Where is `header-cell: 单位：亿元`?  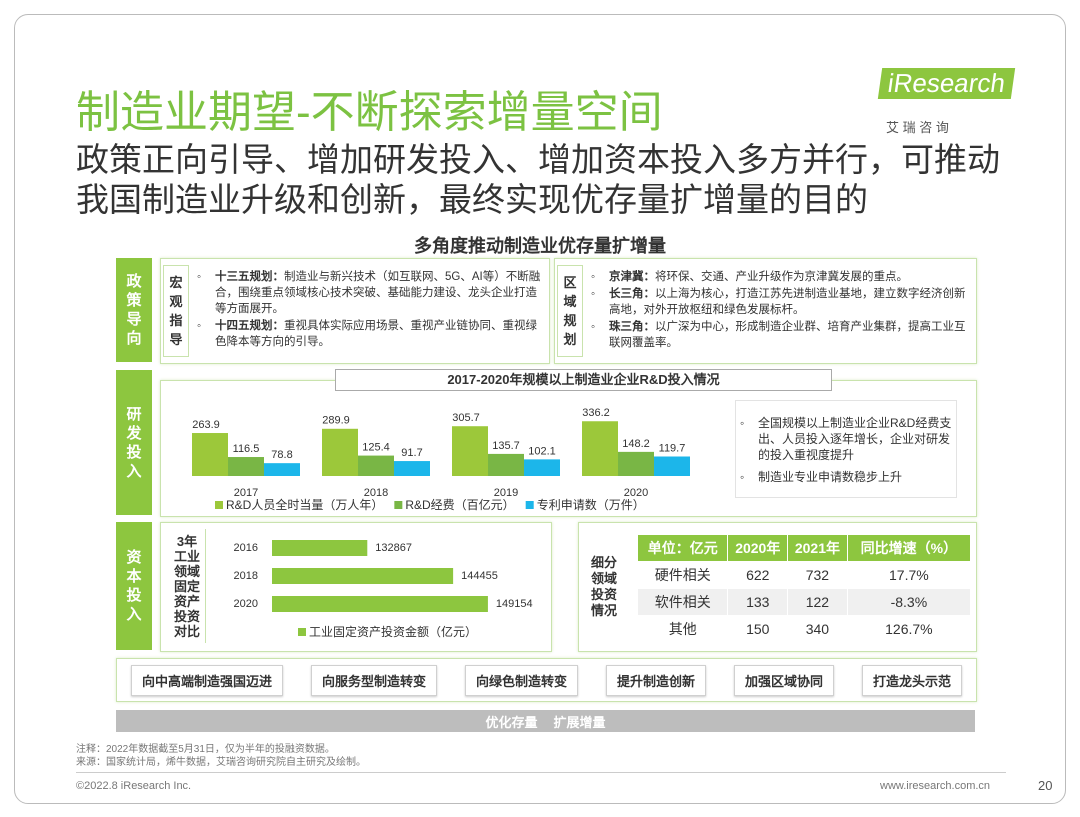
header-cell: 单位：亿元 is located at coordinates (682, 548).